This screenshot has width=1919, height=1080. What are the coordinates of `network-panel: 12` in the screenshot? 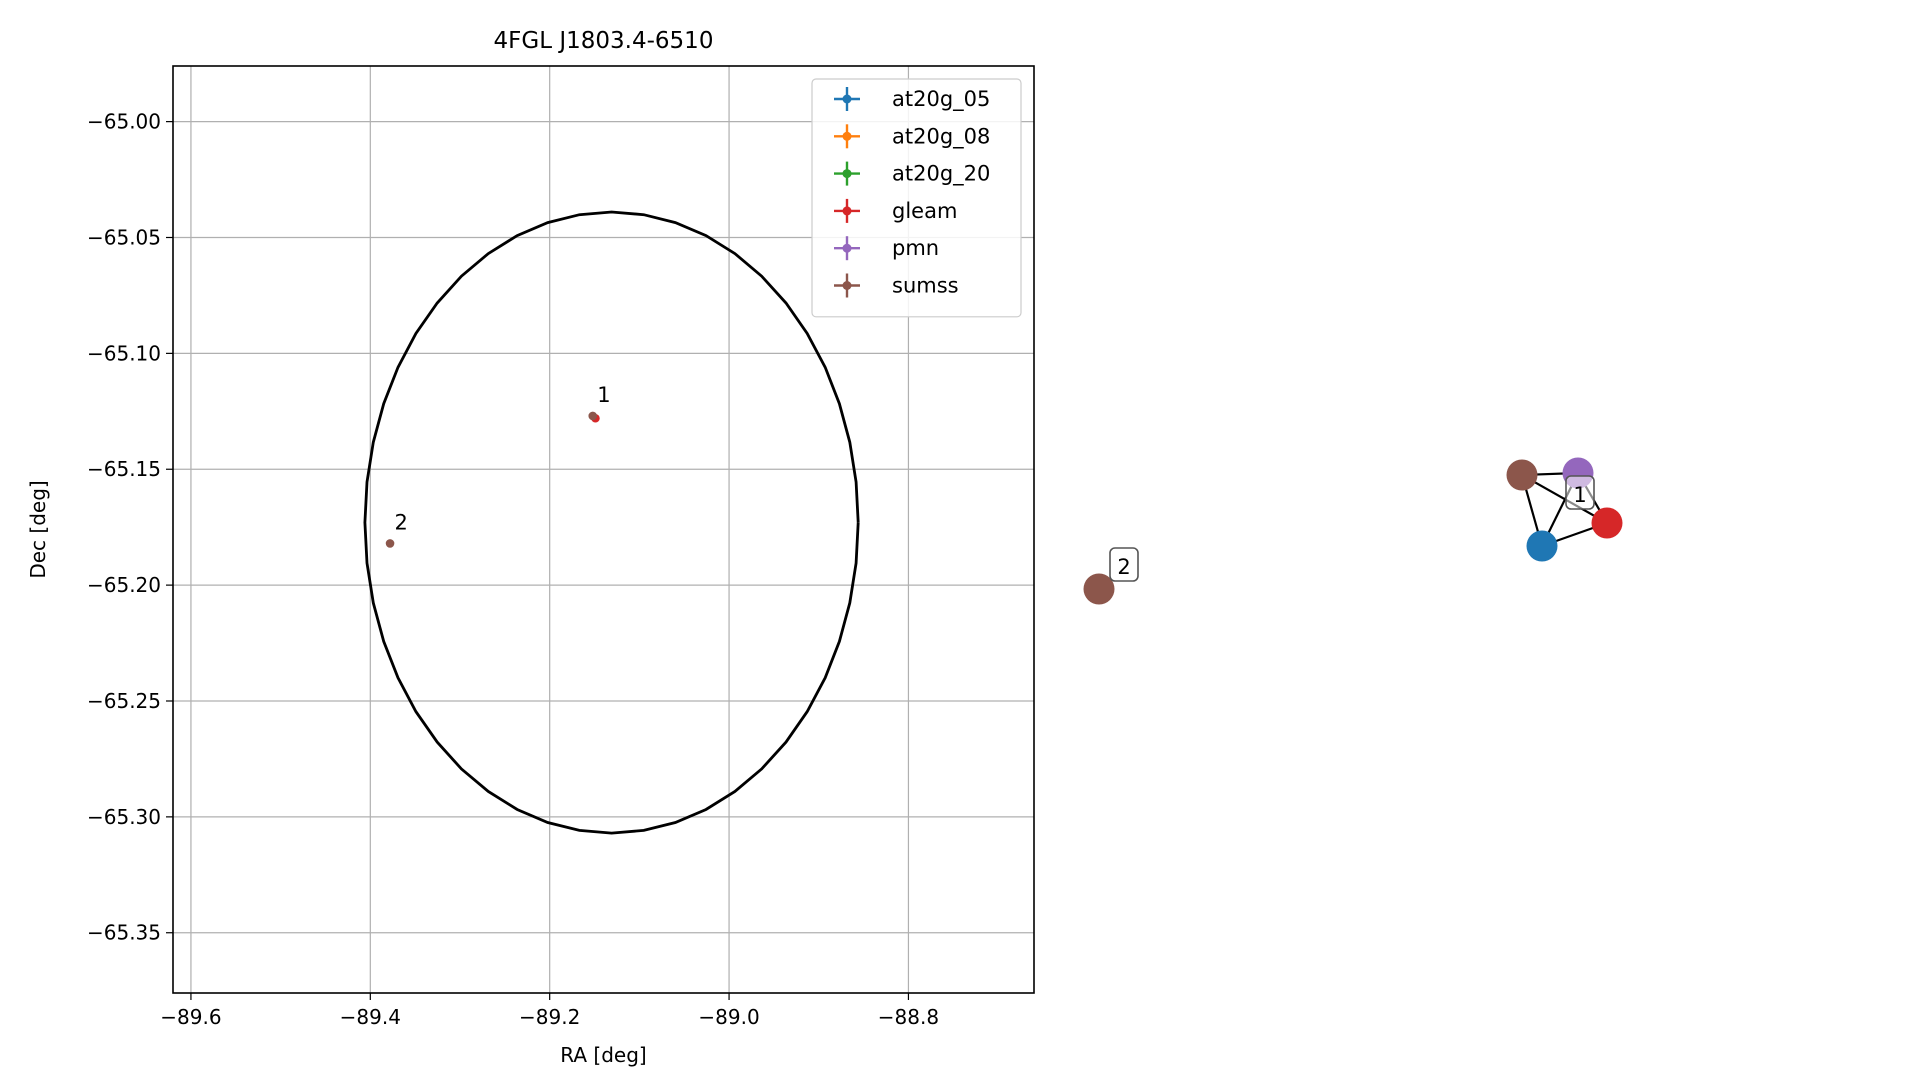 It's located at (1353, 531).